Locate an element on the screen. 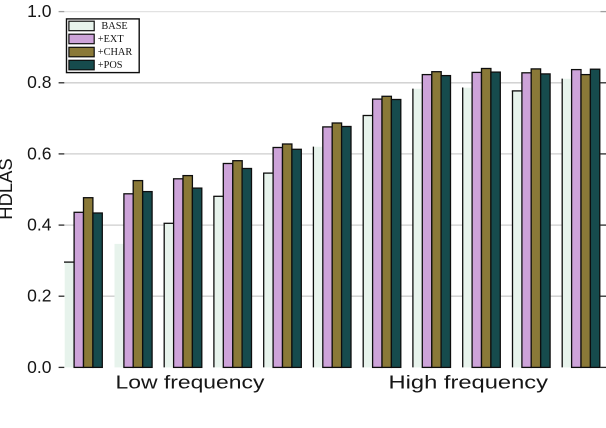 The width and height of the screenshot is (606, 428). svg-text: BASE is located at coordinates (114, 26).